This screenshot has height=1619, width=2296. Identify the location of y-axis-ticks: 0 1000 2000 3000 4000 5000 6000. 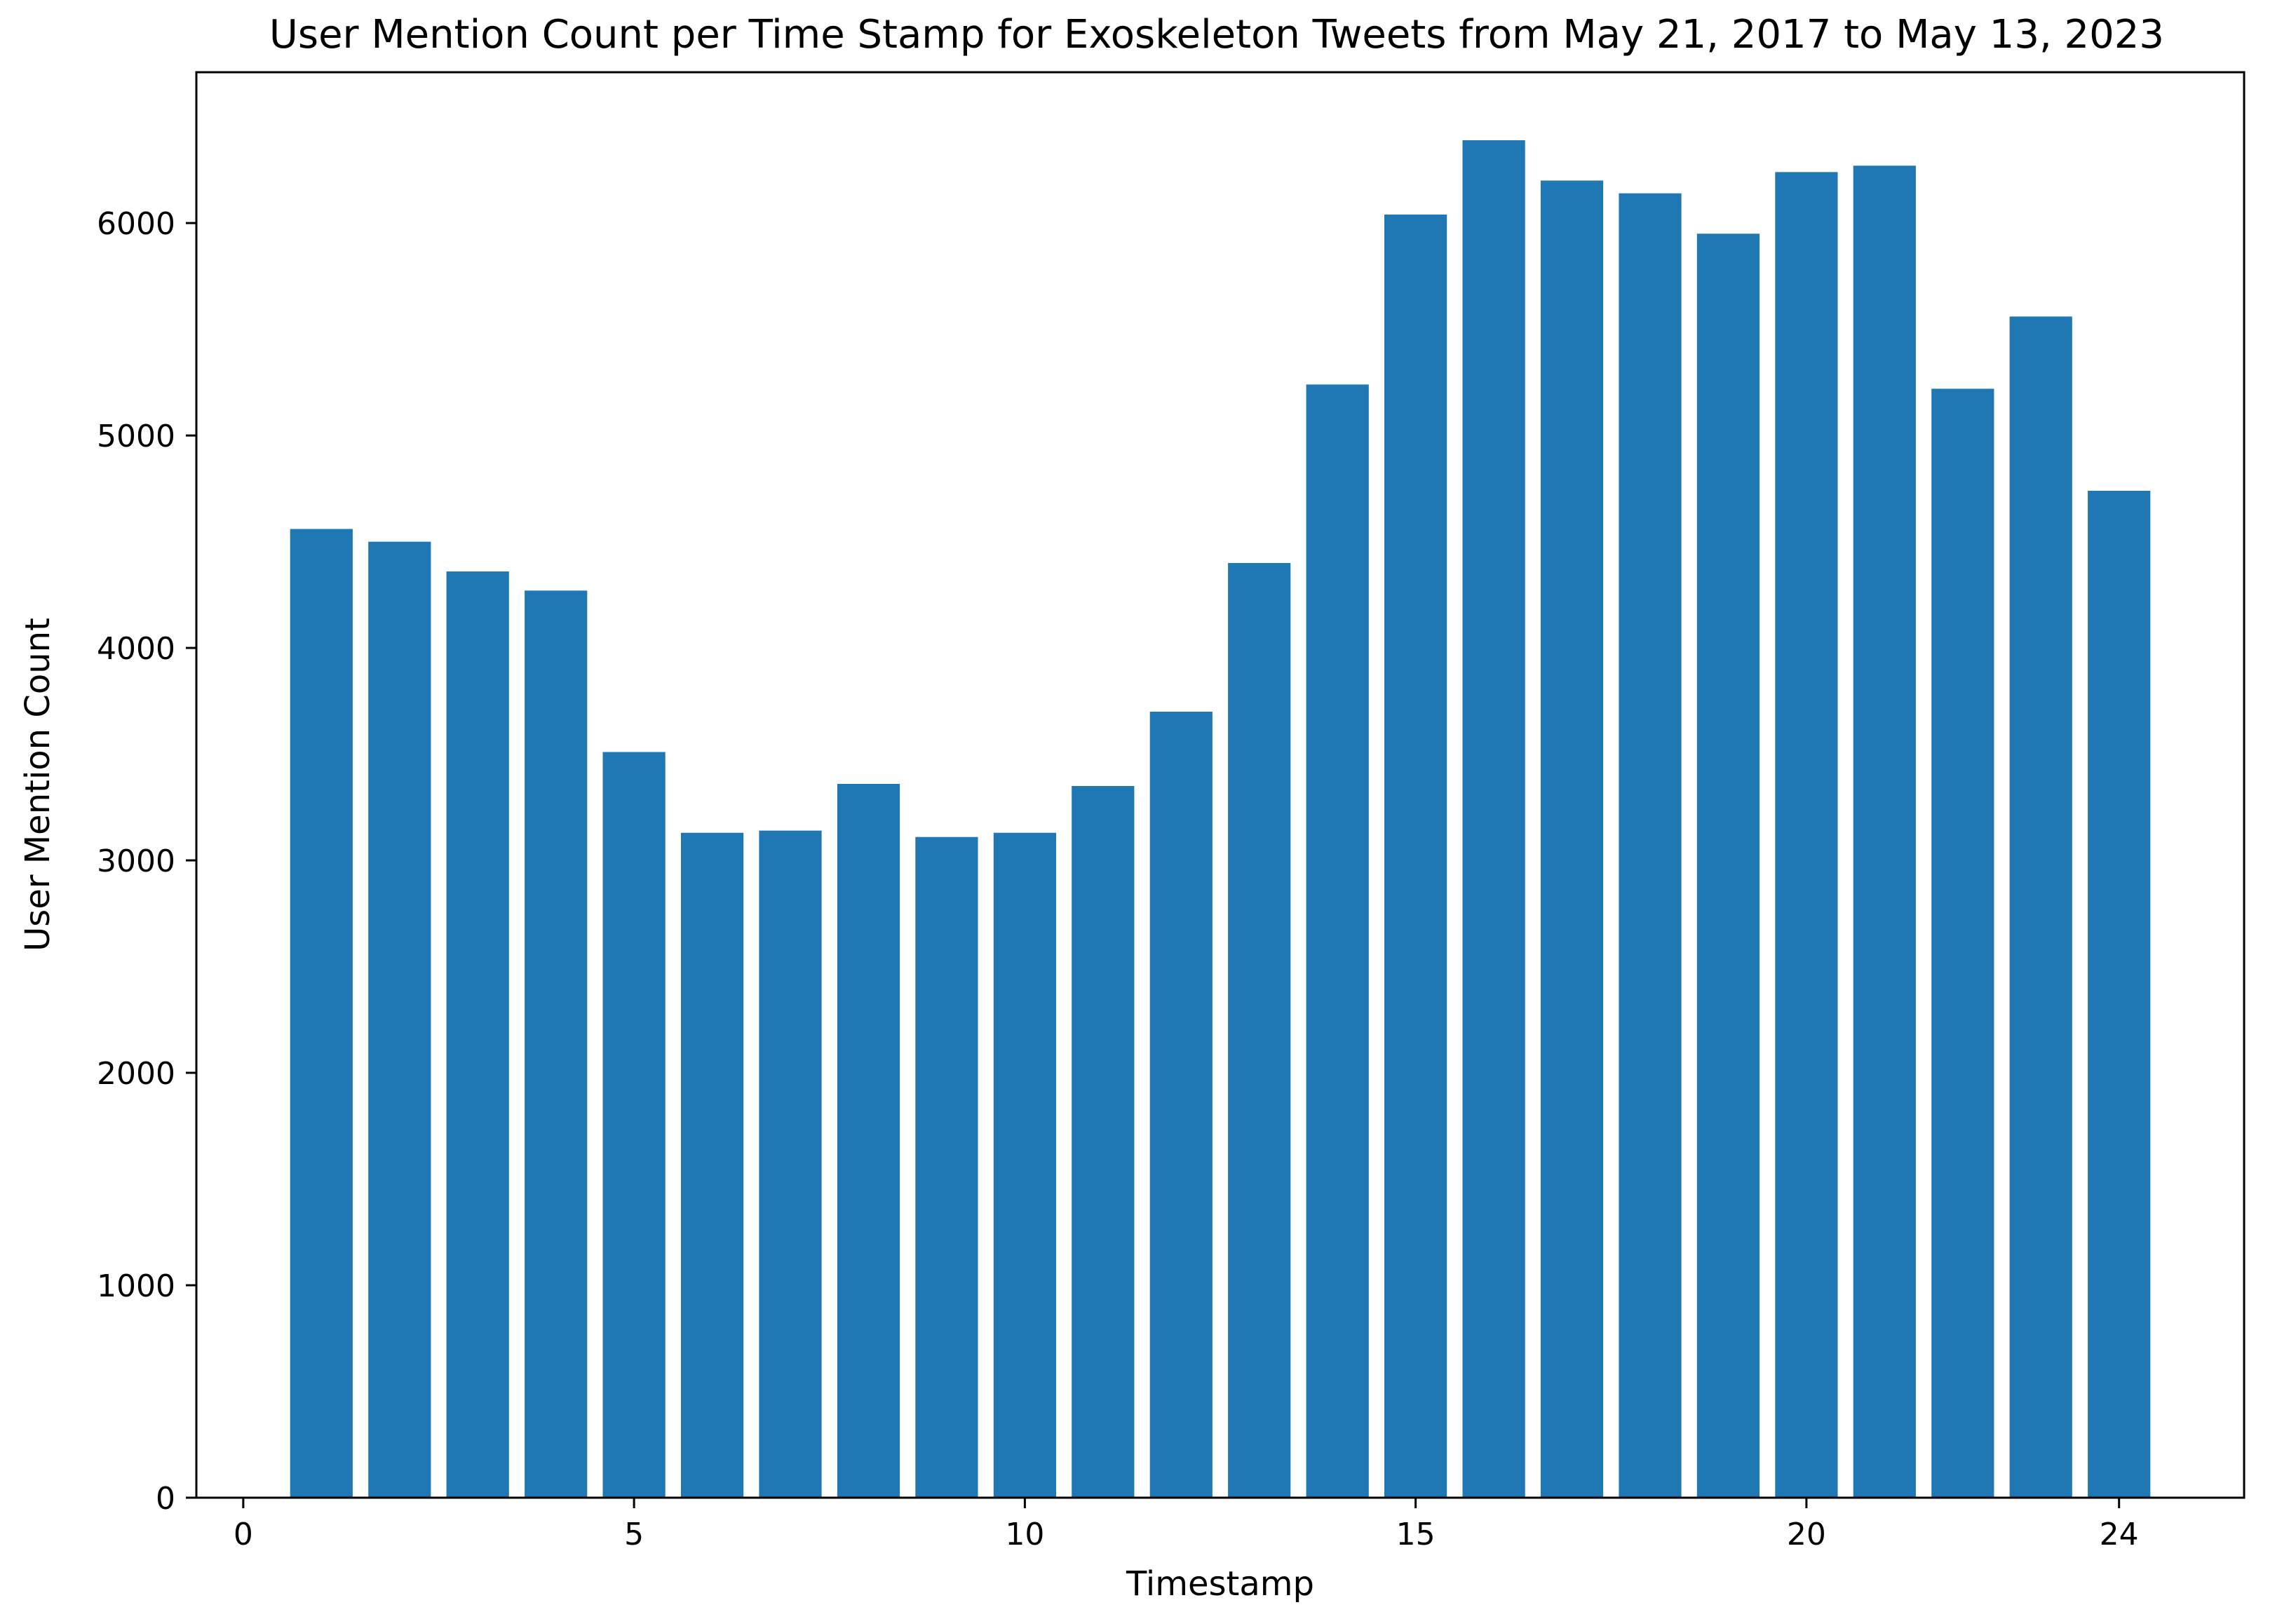
(146, 861).